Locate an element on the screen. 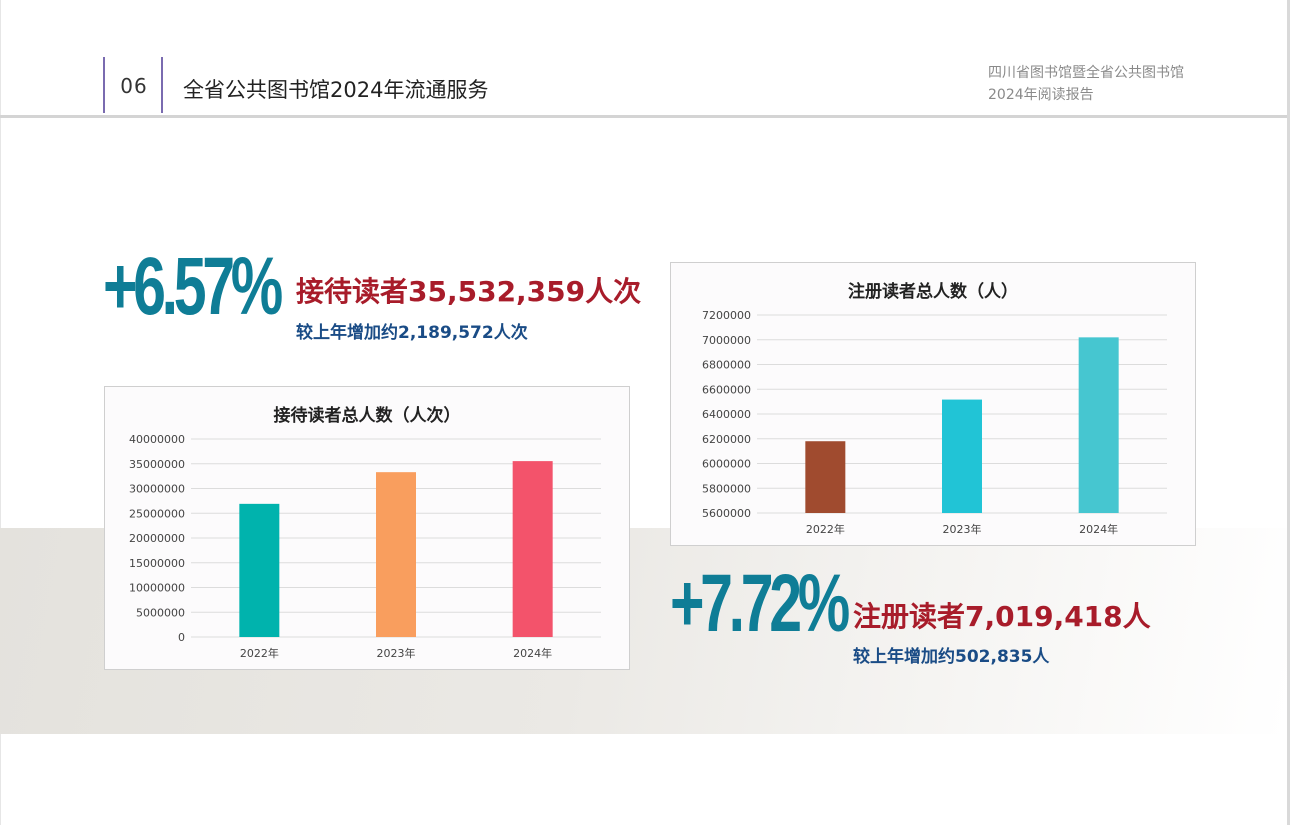  visitors-chart-title: 接待读者总人数（人次） is located at coordinates (367, 416).